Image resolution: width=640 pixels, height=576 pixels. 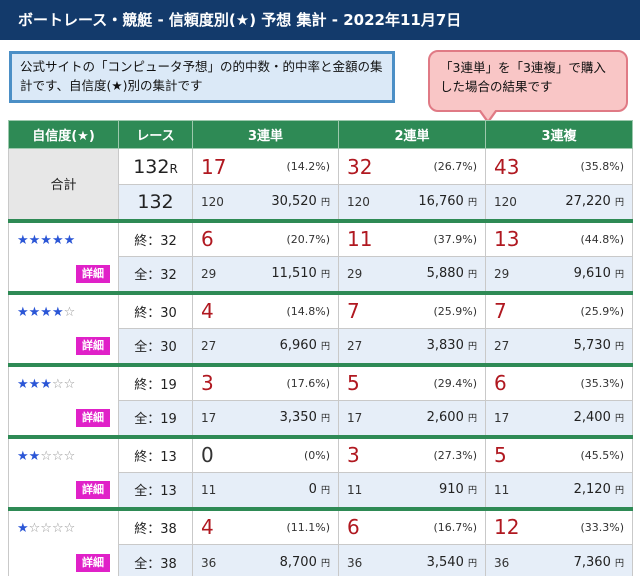 I want to click on star-rating: ★☆☆☆☆, so click(x=46, y=528).